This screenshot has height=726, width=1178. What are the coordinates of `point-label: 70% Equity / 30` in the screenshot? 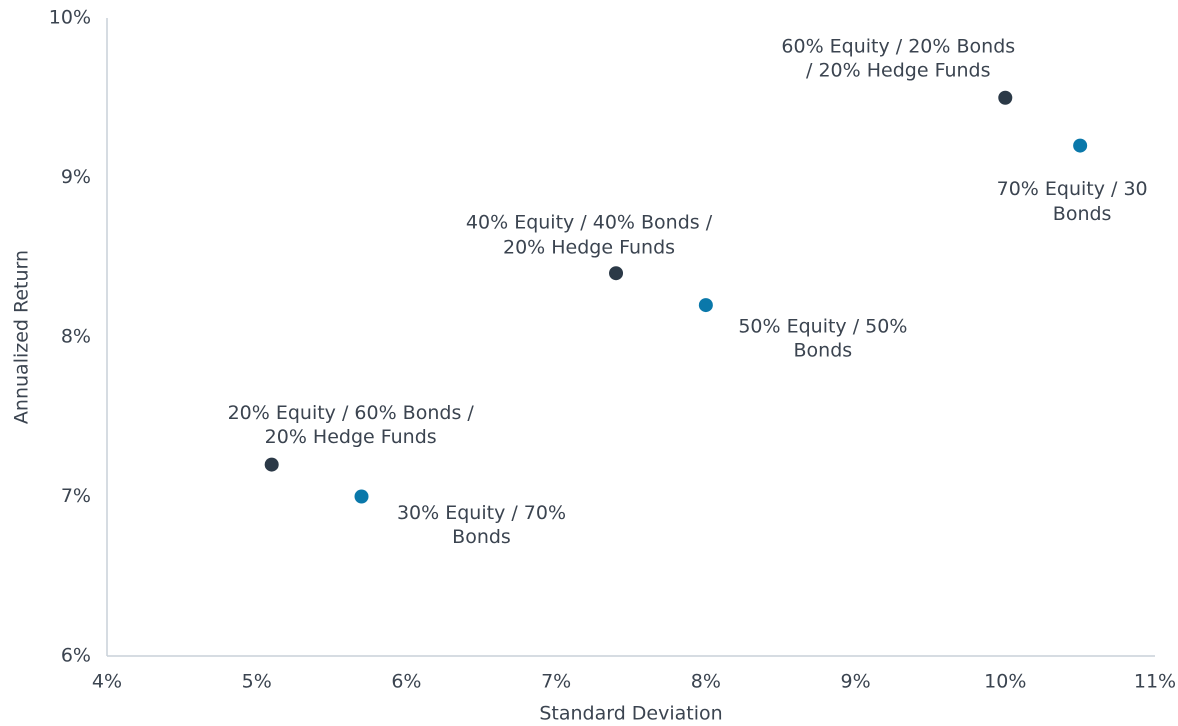 It's located at (1072, 189).